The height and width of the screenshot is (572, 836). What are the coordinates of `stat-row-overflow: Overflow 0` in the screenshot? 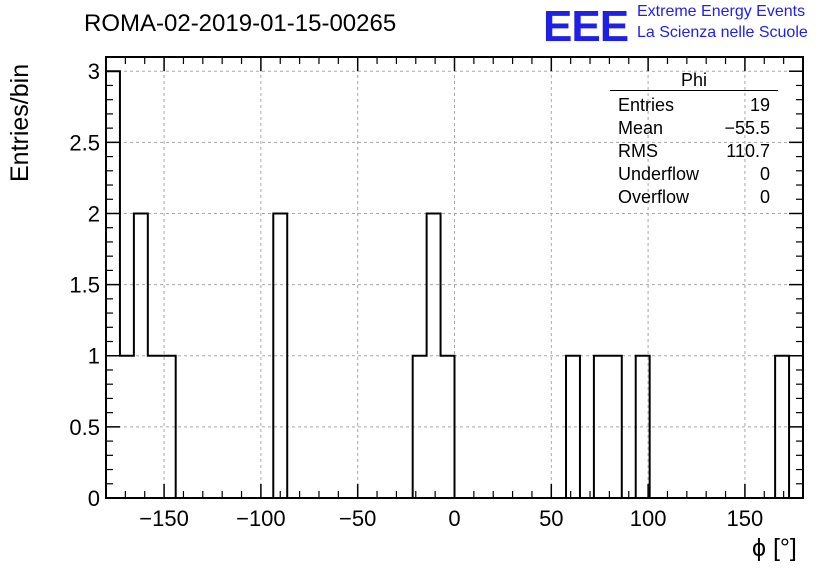 It's located at (694, 197).